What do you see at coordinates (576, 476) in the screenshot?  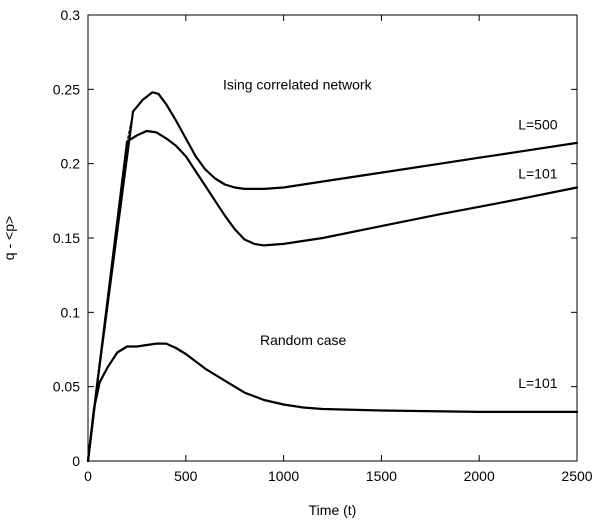 I see `x-tick-label: 2500` at bounding box center [576, 476].